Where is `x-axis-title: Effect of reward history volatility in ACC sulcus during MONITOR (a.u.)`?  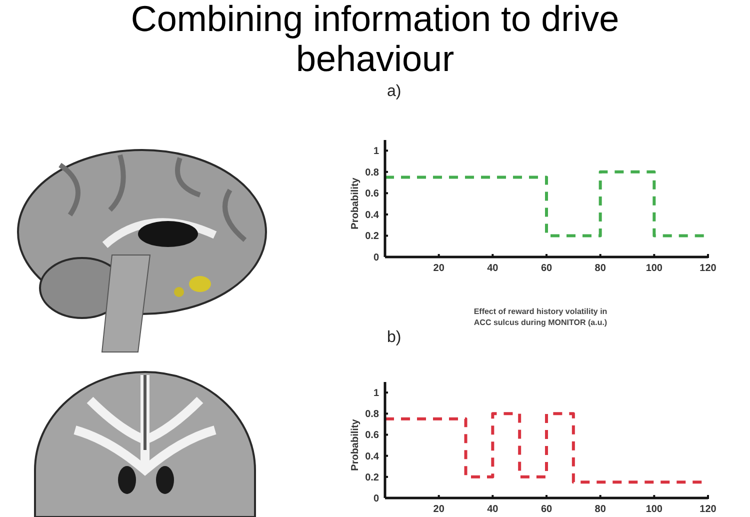
x-axis-title: Effect of reward history volatility in ACC sulcus during MONITOR (a.u.) is located at coordinates (541, 317).